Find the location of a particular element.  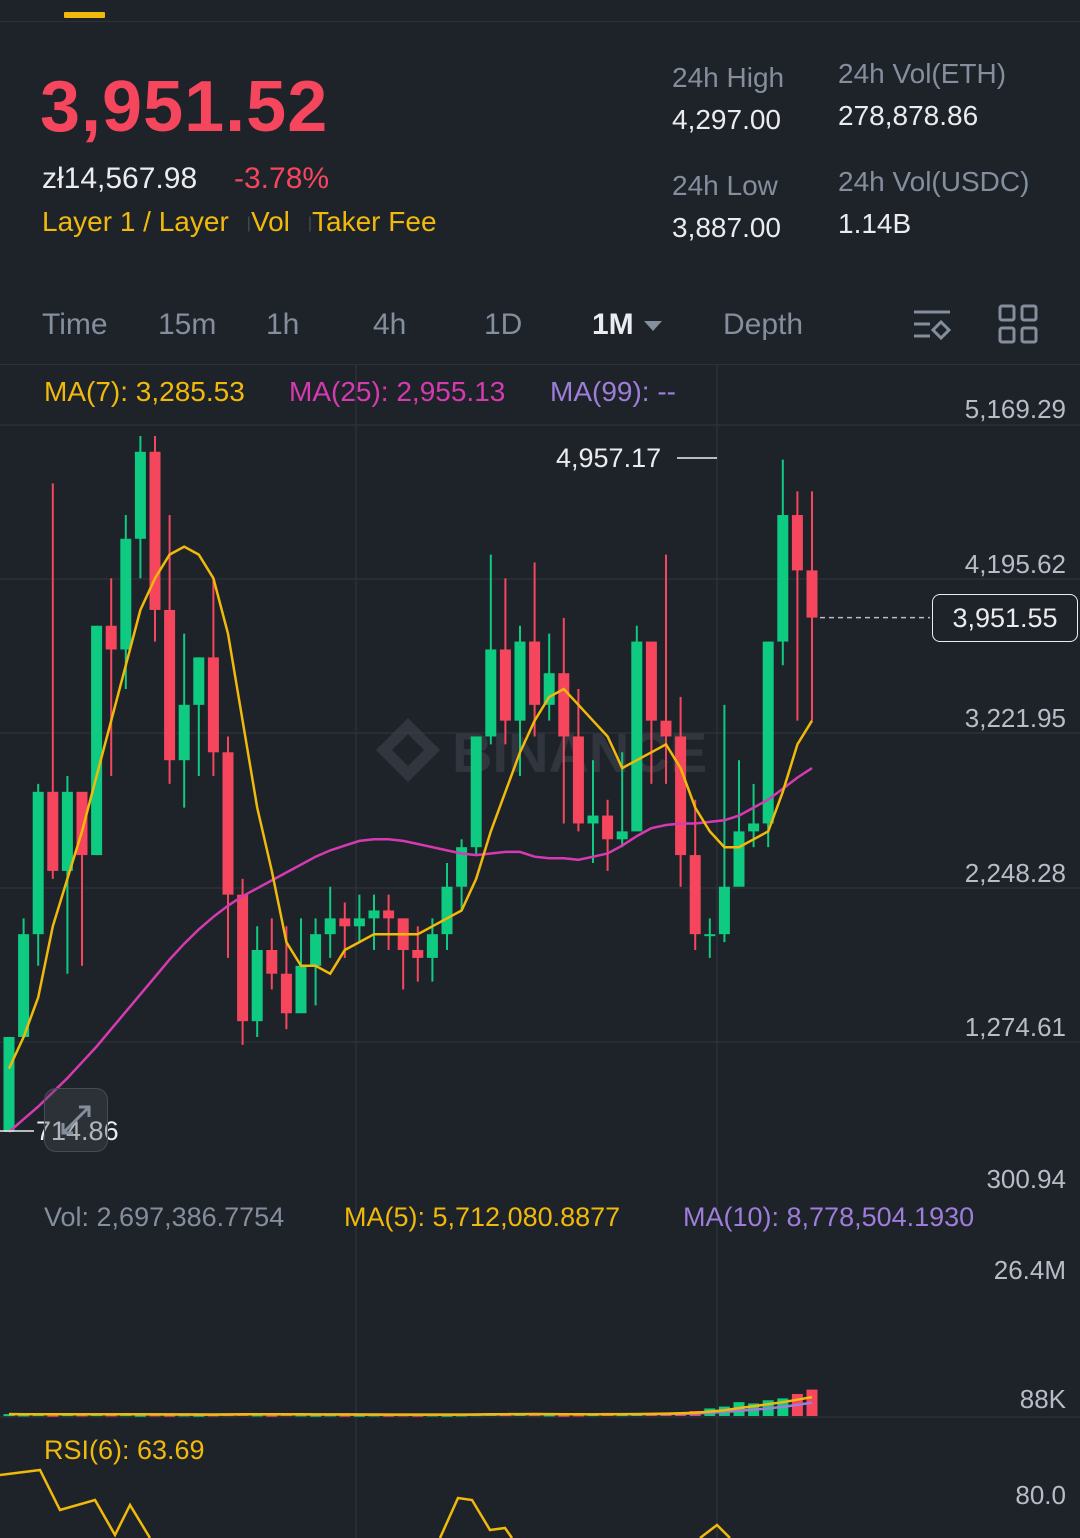

tab-15m: 15m is located at coordinates (187, 324).